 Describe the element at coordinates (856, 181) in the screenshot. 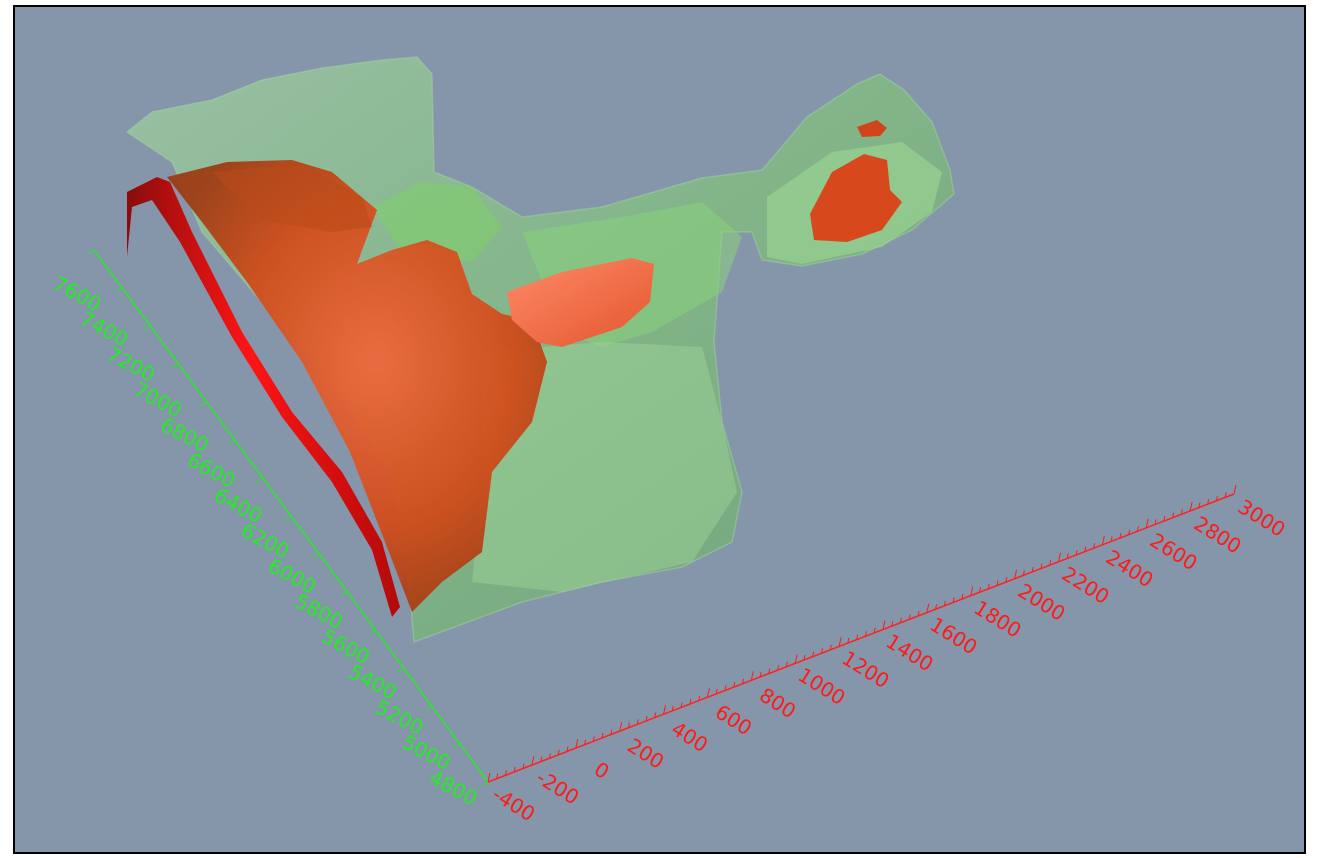

I see `isolated-bodies` at that location.